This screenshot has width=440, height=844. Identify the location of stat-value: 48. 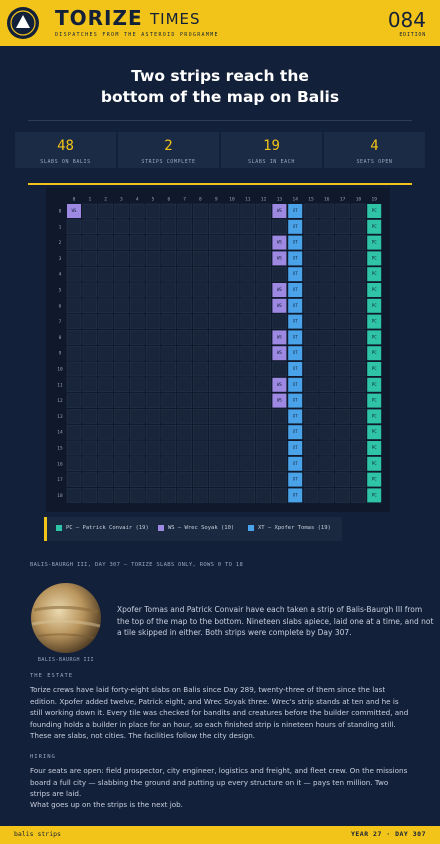
(65, 146).